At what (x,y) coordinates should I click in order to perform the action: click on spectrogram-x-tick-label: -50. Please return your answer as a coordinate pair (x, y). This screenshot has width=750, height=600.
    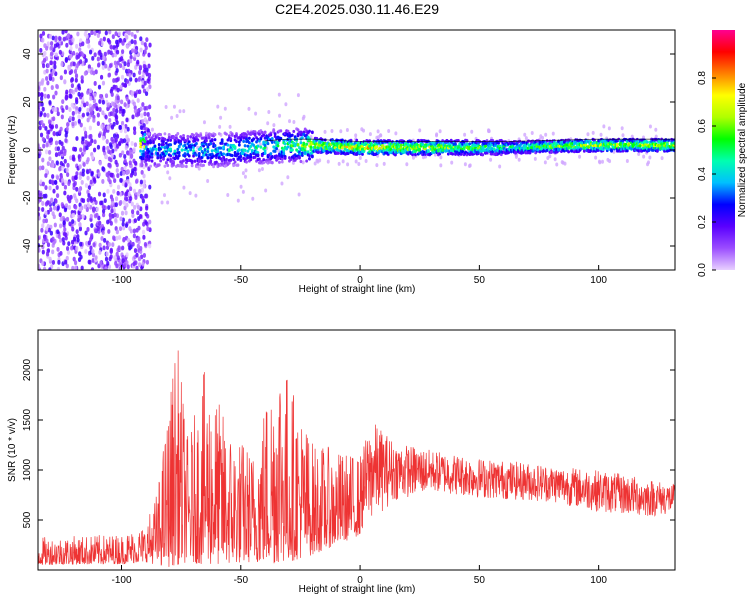
    Looking at the image, I should click on (241, 280).